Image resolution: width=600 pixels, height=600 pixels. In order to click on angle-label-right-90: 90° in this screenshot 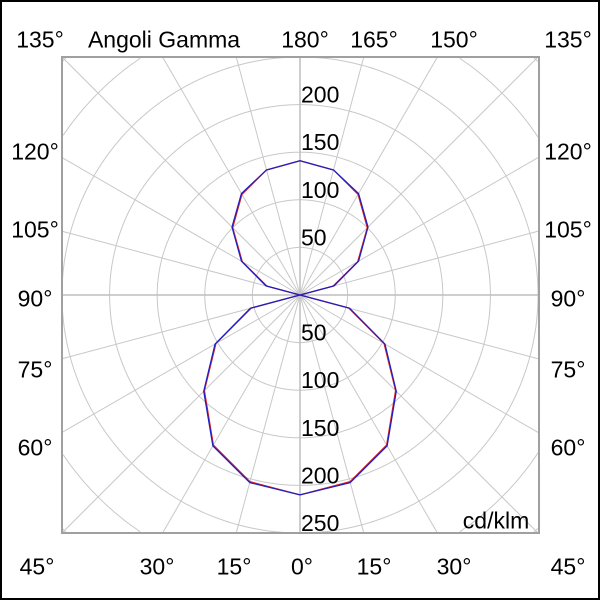, I will do `click(568, 298)`.